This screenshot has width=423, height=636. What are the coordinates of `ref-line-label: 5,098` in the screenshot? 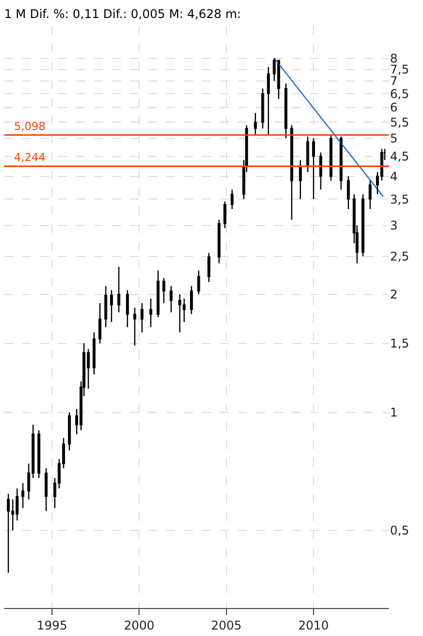 It's located at (30, 126).